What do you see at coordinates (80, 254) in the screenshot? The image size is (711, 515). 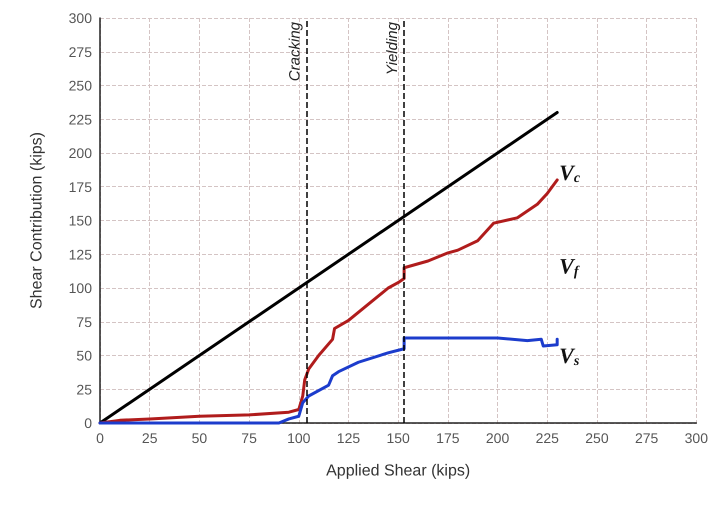 I see `y-tick-label: 125` at bounding box center [80, 254].